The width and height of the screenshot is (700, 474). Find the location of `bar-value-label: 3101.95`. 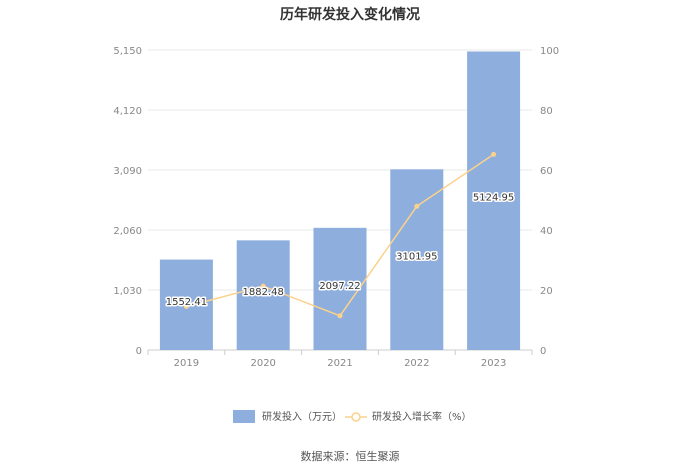

bar-value-label: 3101.95 is located at coordinates (416, 257).